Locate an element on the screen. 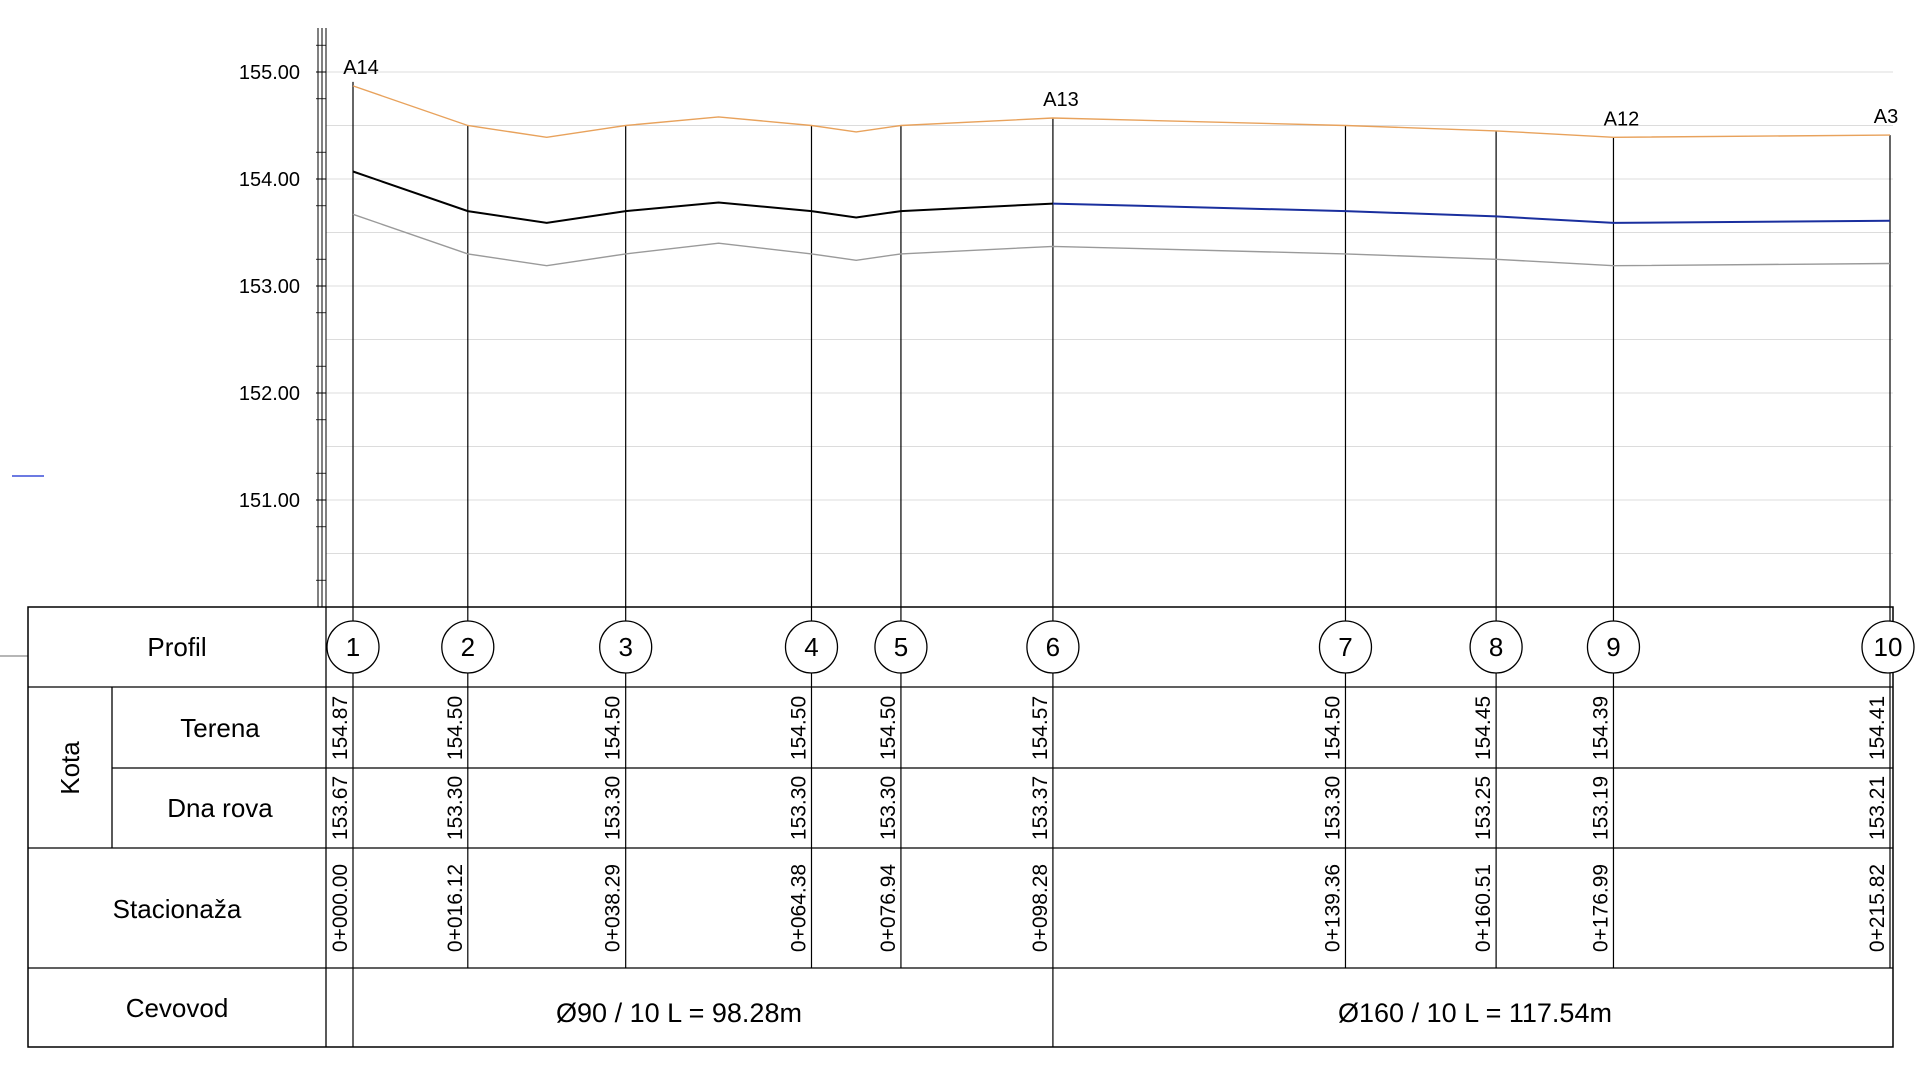 The image size is (1920, 1080). trench-bottom-value: 153.19 is located at coordinates (1600, 808).